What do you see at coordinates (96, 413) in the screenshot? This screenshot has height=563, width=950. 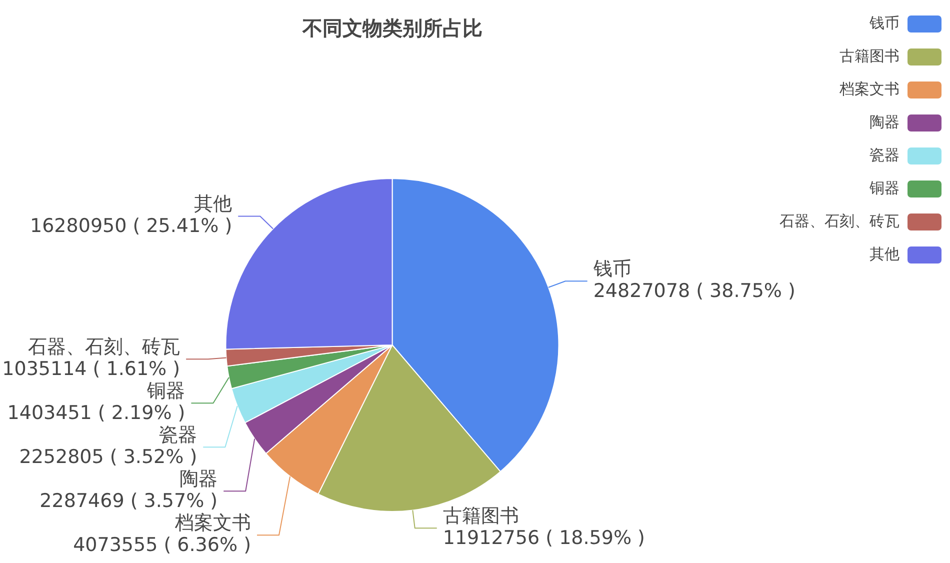 I see `data-label: 1403451 ( 2.19% )` at bounding box center [96, 413].